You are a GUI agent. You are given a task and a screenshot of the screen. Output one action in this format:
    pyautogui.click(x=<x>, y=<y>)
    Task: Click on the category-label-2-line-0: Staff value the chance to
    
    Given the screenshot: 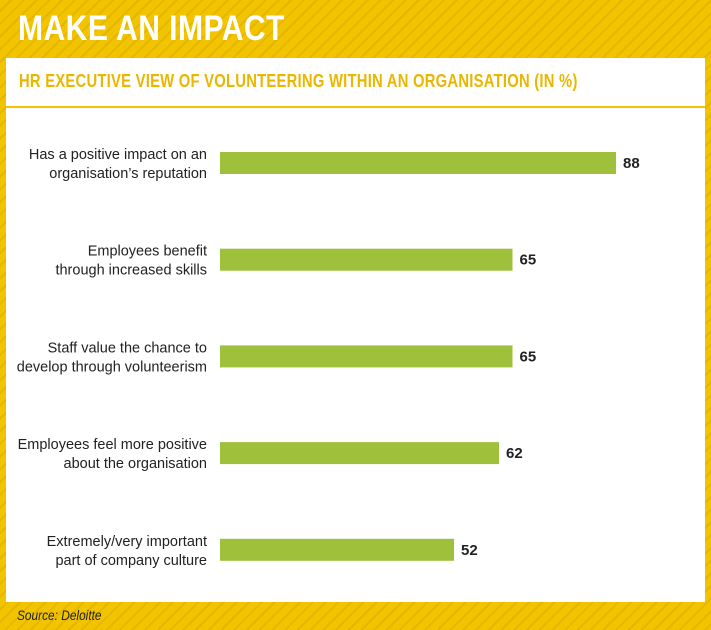 What is the action you would take?
    pyautogui.click(x=127, y=348)
    